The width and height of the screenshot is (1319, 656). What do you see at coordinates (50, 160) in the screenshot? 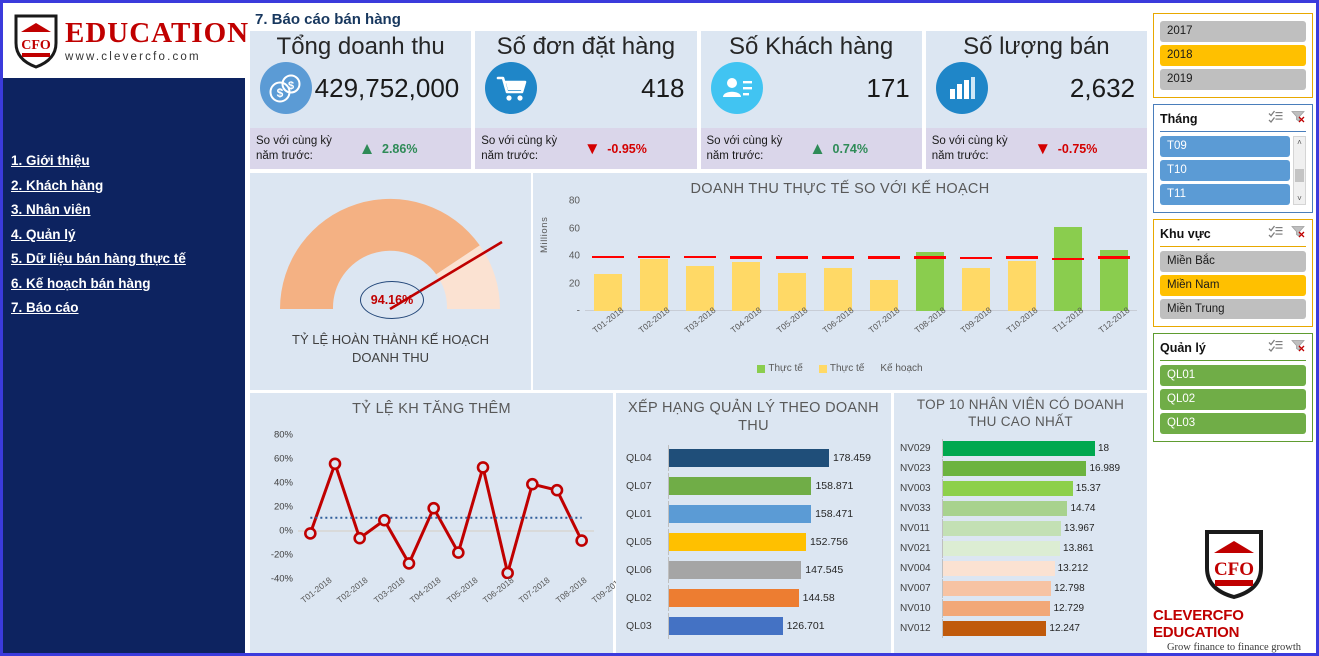
I see `sidebar-item-gioi-thieu: 1. Giới thiệu` at bounding box center [50, 160].